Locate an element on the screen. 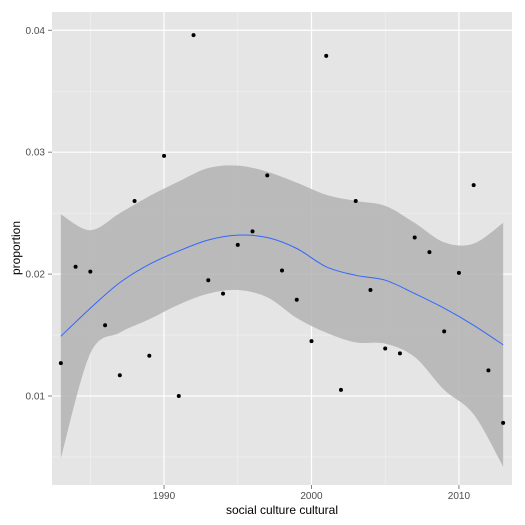 Image resolution: width=525 pixels, height=525 pixels. x-tick-label: 2000 is located at coordinates (311, 496).